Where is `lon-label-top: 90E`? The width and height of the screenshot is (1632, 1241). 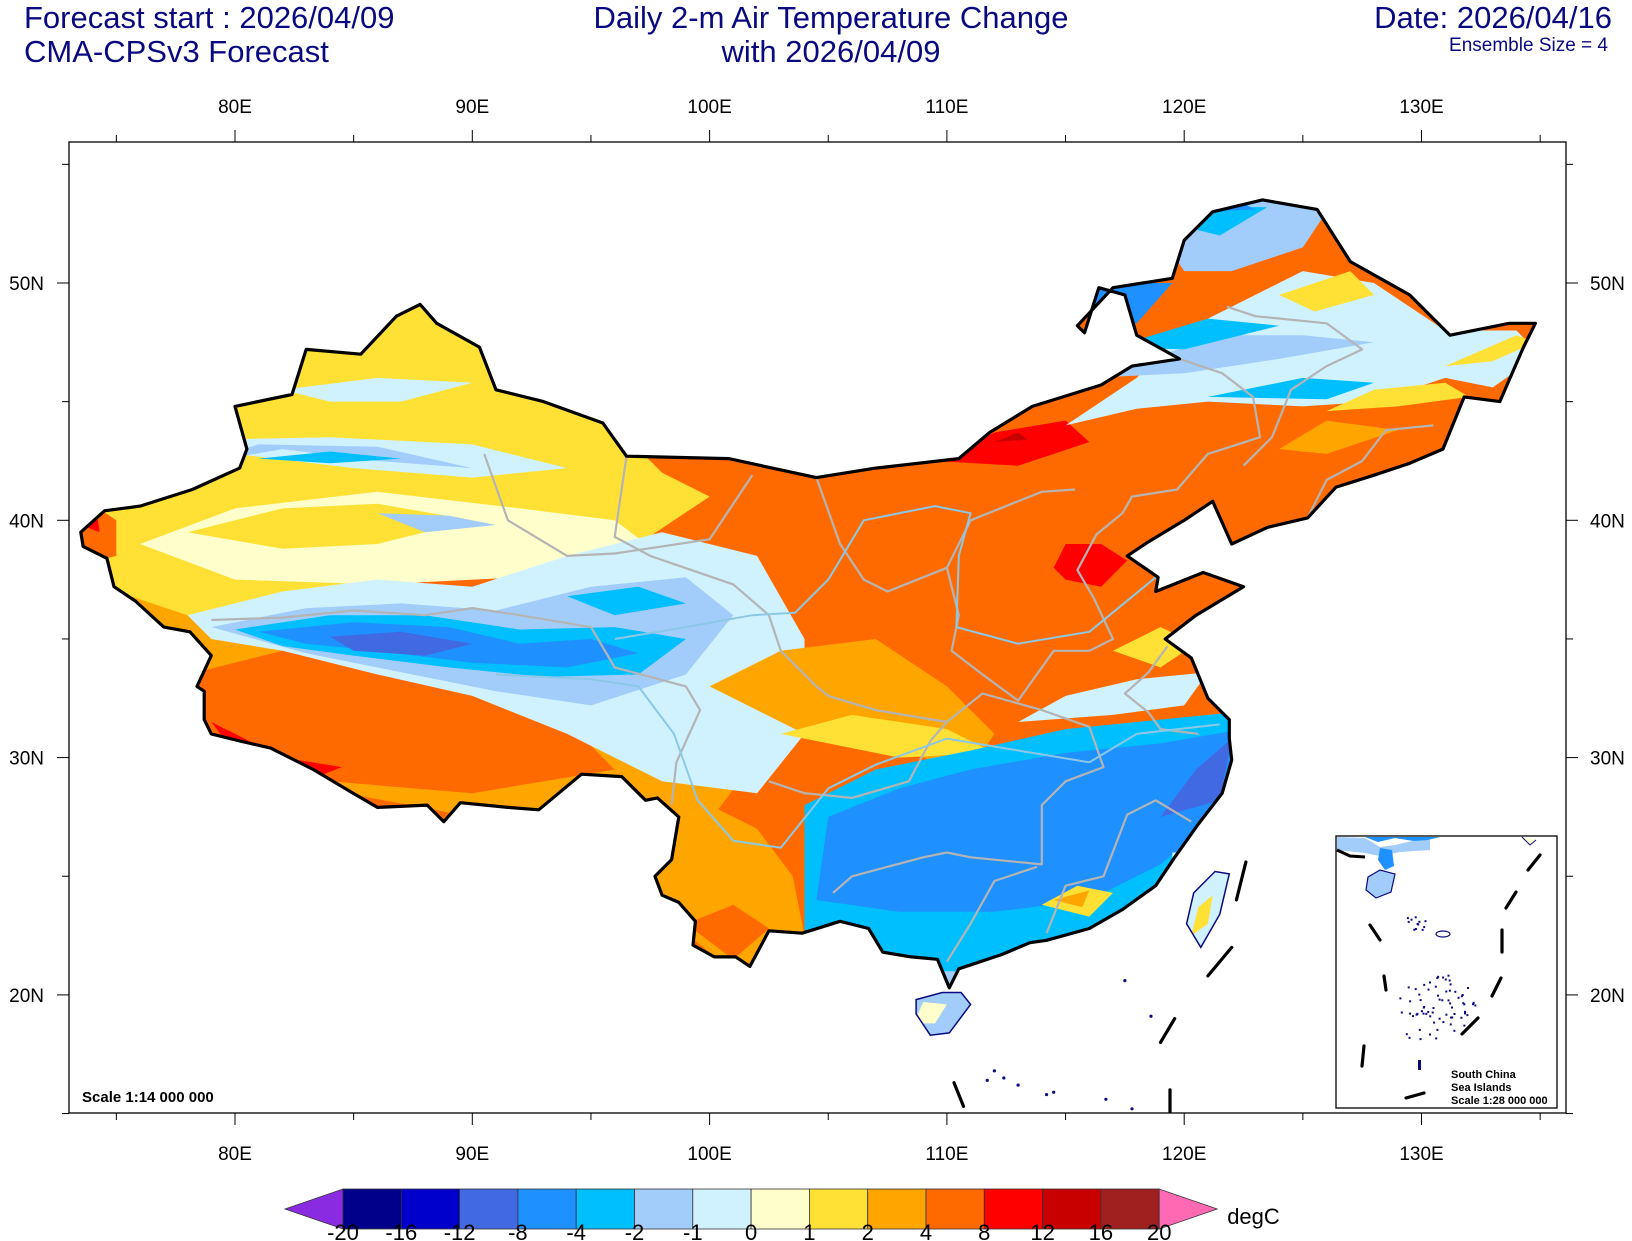
lon-label-top: 90E is located at coordinates (472, 107).